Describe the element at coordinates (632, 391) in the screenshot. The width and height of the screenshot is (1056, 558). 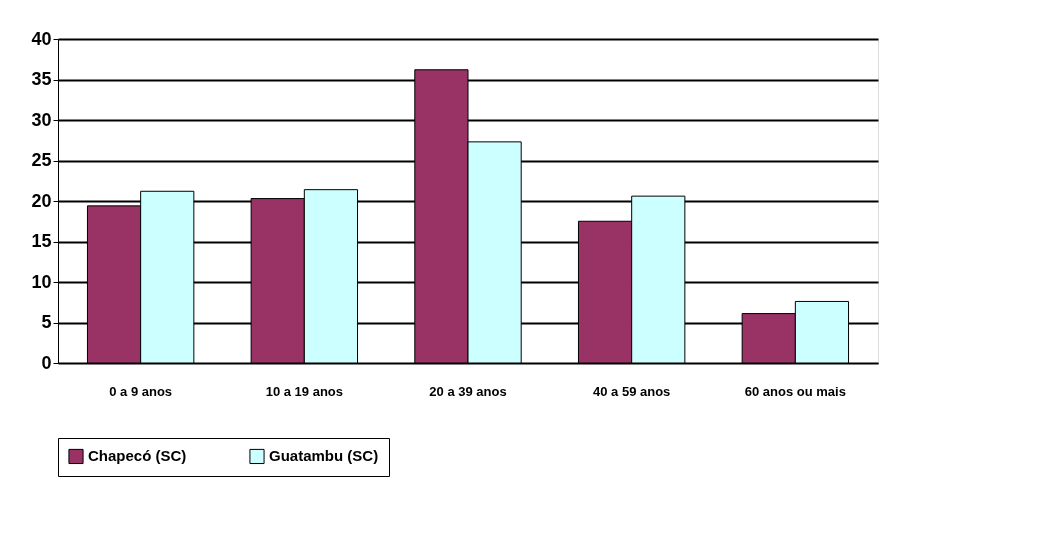
I see `x-tick-label: 40 a 59 anos` at that location.